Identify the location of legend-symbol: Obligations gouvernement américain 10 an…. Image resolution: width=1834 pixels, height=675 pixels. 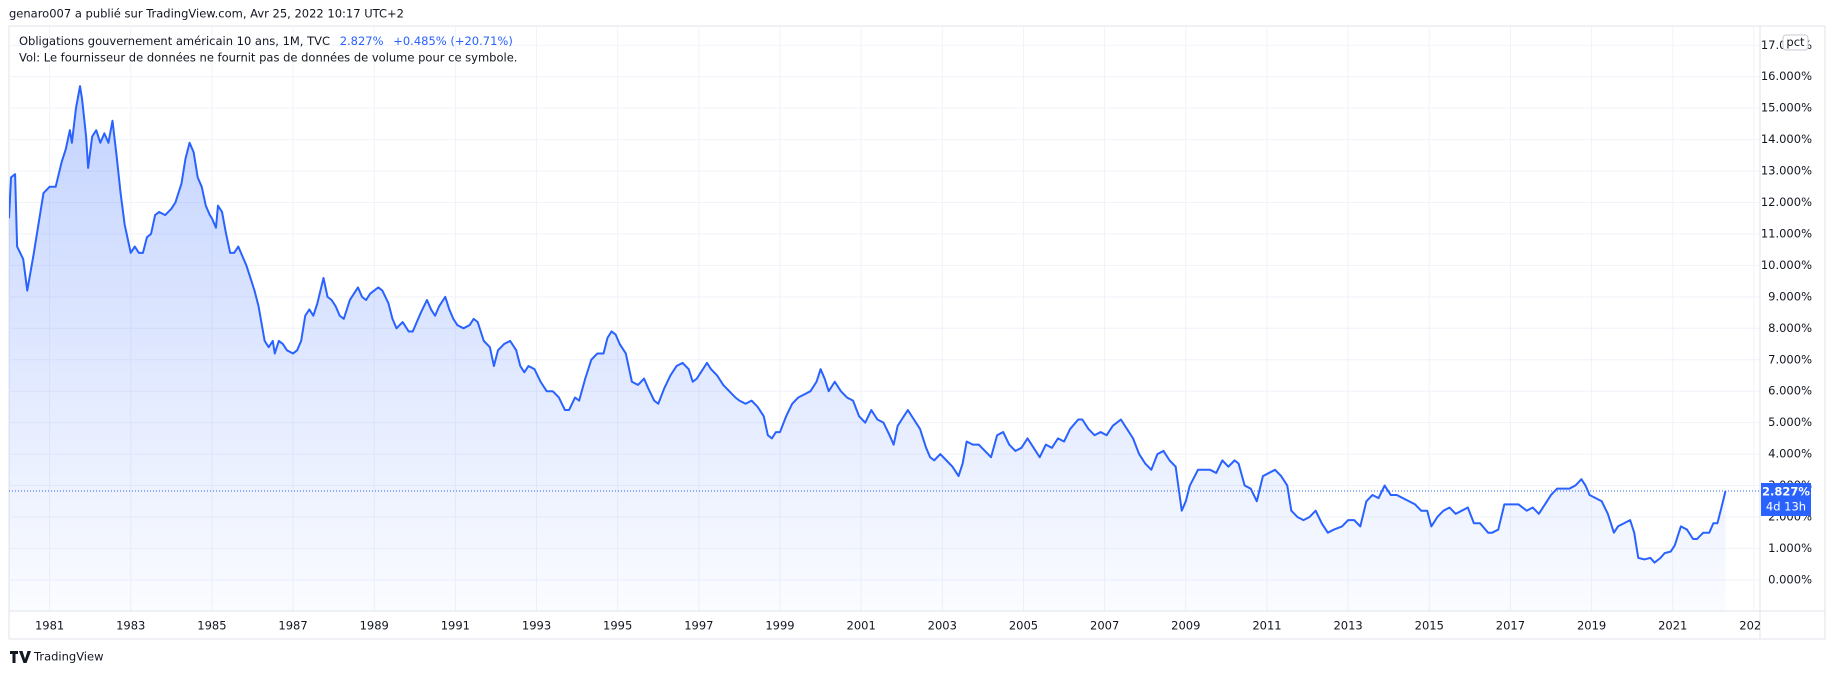
(174, 41).